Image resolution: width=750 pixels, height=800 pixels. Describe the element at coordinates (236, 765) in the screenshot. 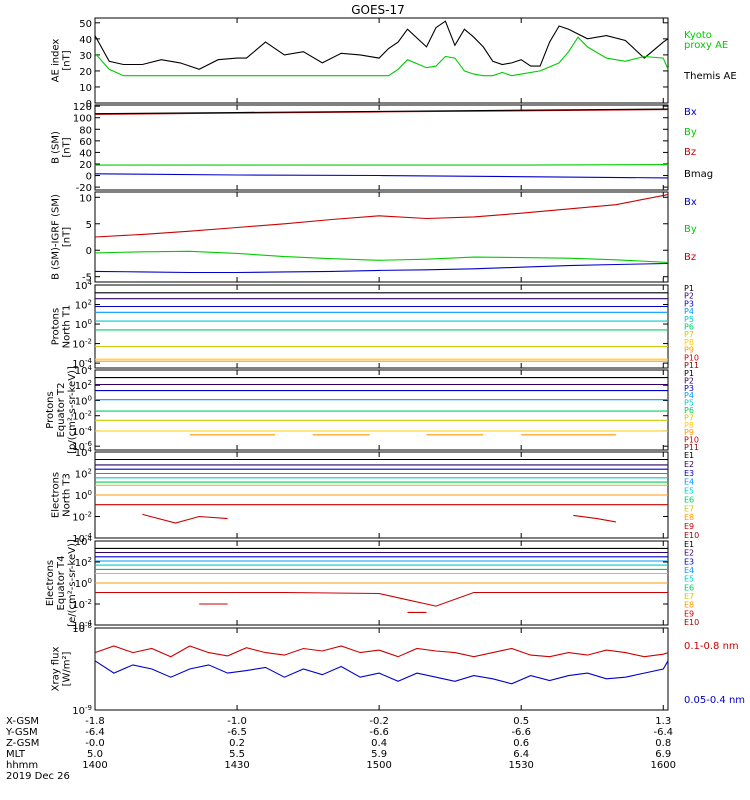

I see `x-row-value: 1430` at that location.